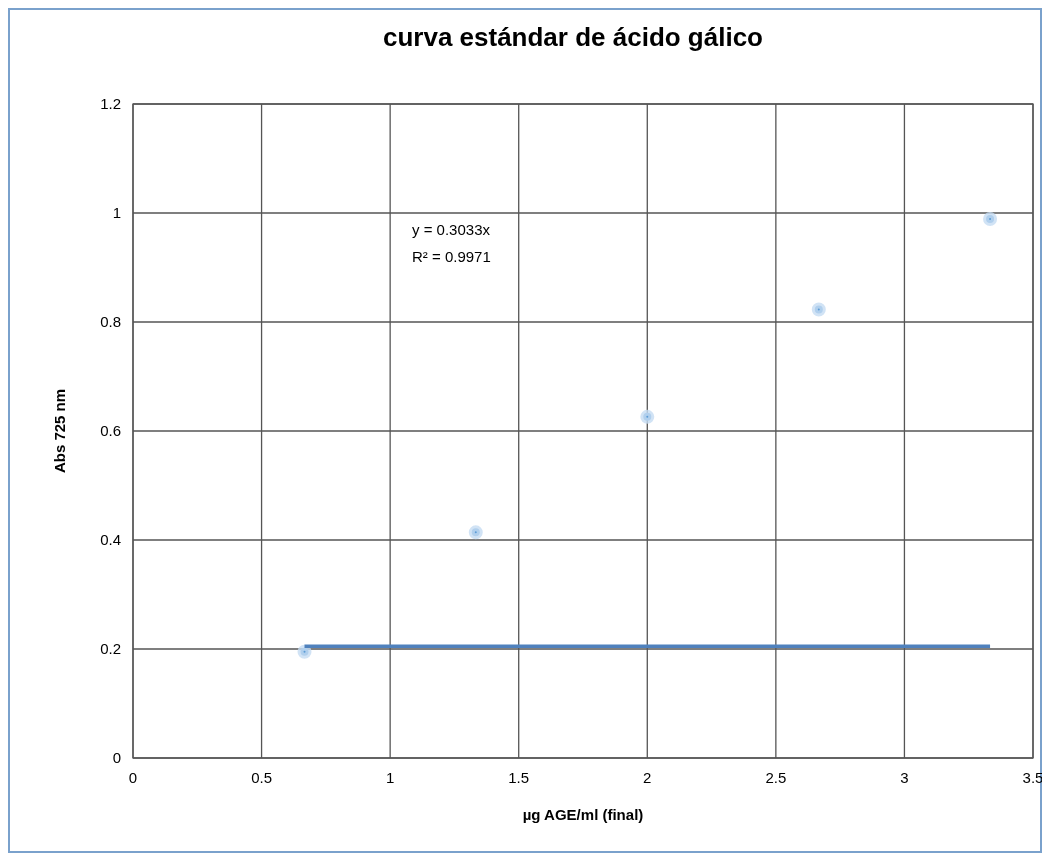 The height and width of the screenshot is (861, 1050). I want to click on y-tick-label: 0.6, so click(110, 430).